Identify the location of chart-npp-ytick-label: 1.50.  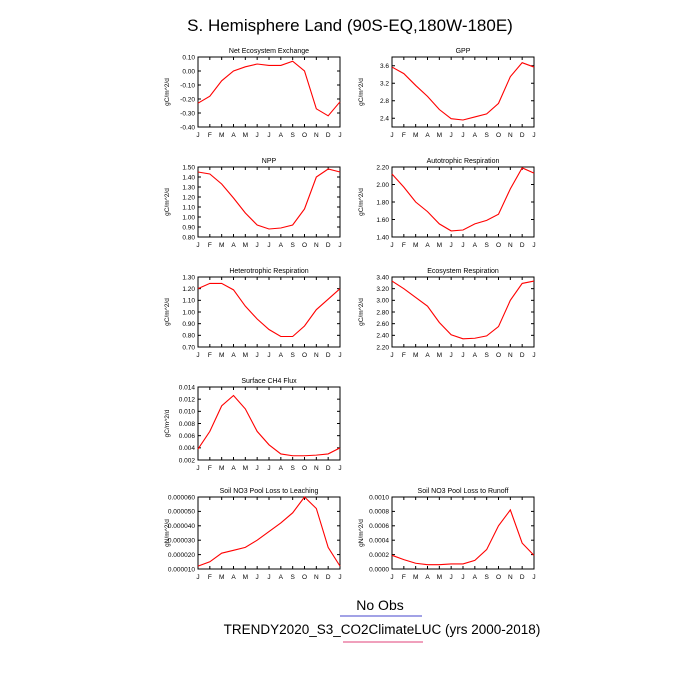
(188, 167).